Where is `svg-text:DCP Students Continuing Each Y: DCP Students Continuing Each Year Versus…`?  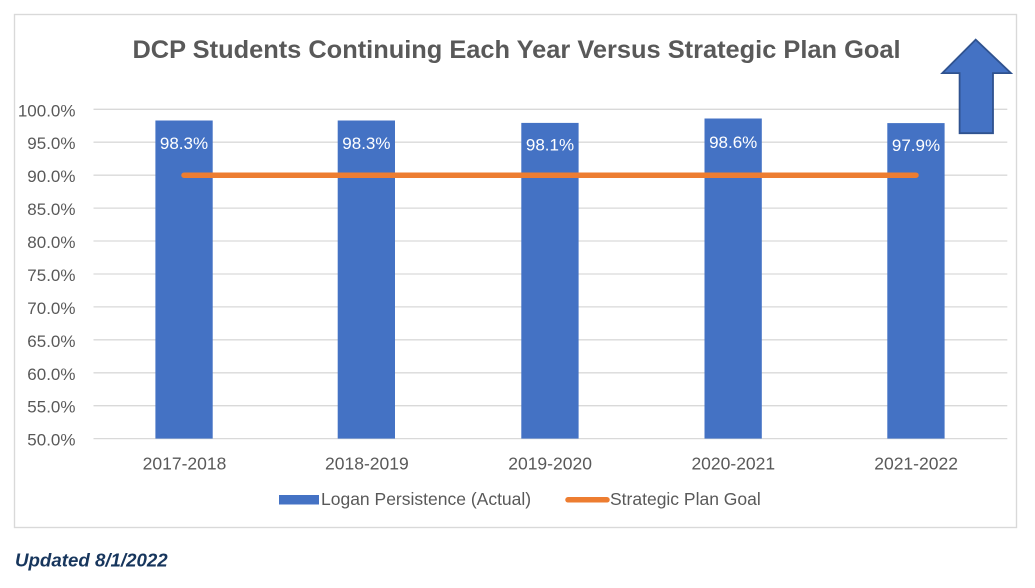
svg-text:DCP Students Continuing Each Y: DCP Students Continuing Each Year Versus… is located at coordinates (516, 50).